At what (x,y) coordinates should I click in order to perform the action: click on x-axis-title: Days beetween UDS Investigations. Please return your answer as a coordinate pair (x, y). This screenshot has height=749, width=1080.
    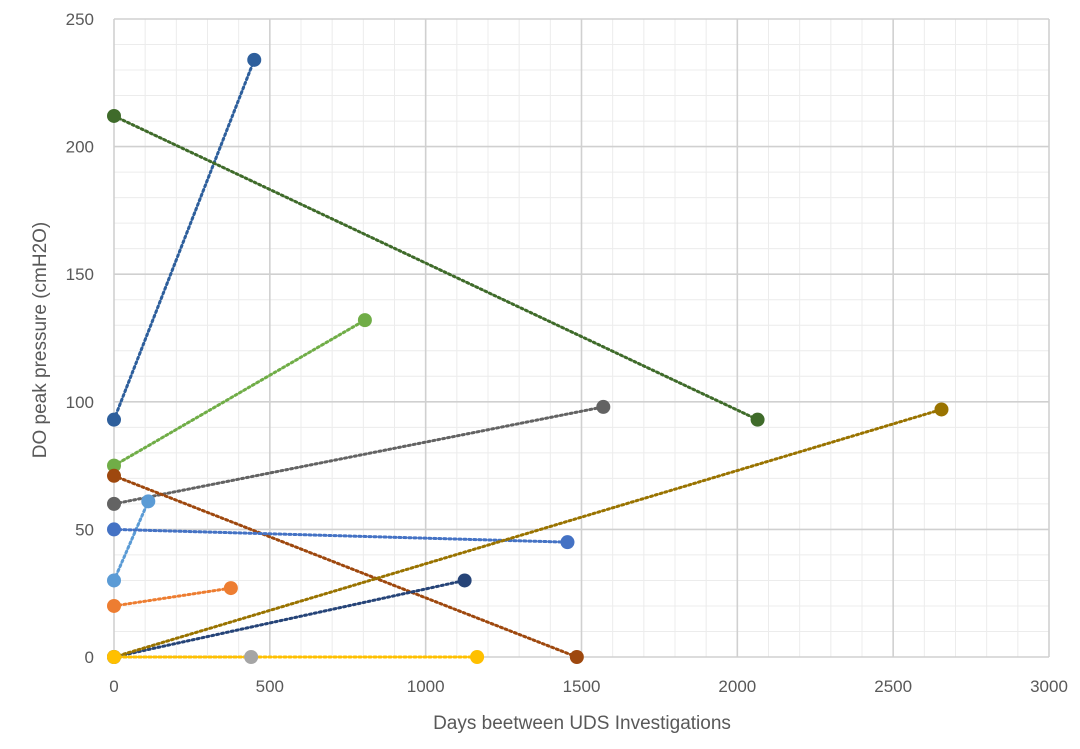
    Looking at the image, I should click on (582, 723).